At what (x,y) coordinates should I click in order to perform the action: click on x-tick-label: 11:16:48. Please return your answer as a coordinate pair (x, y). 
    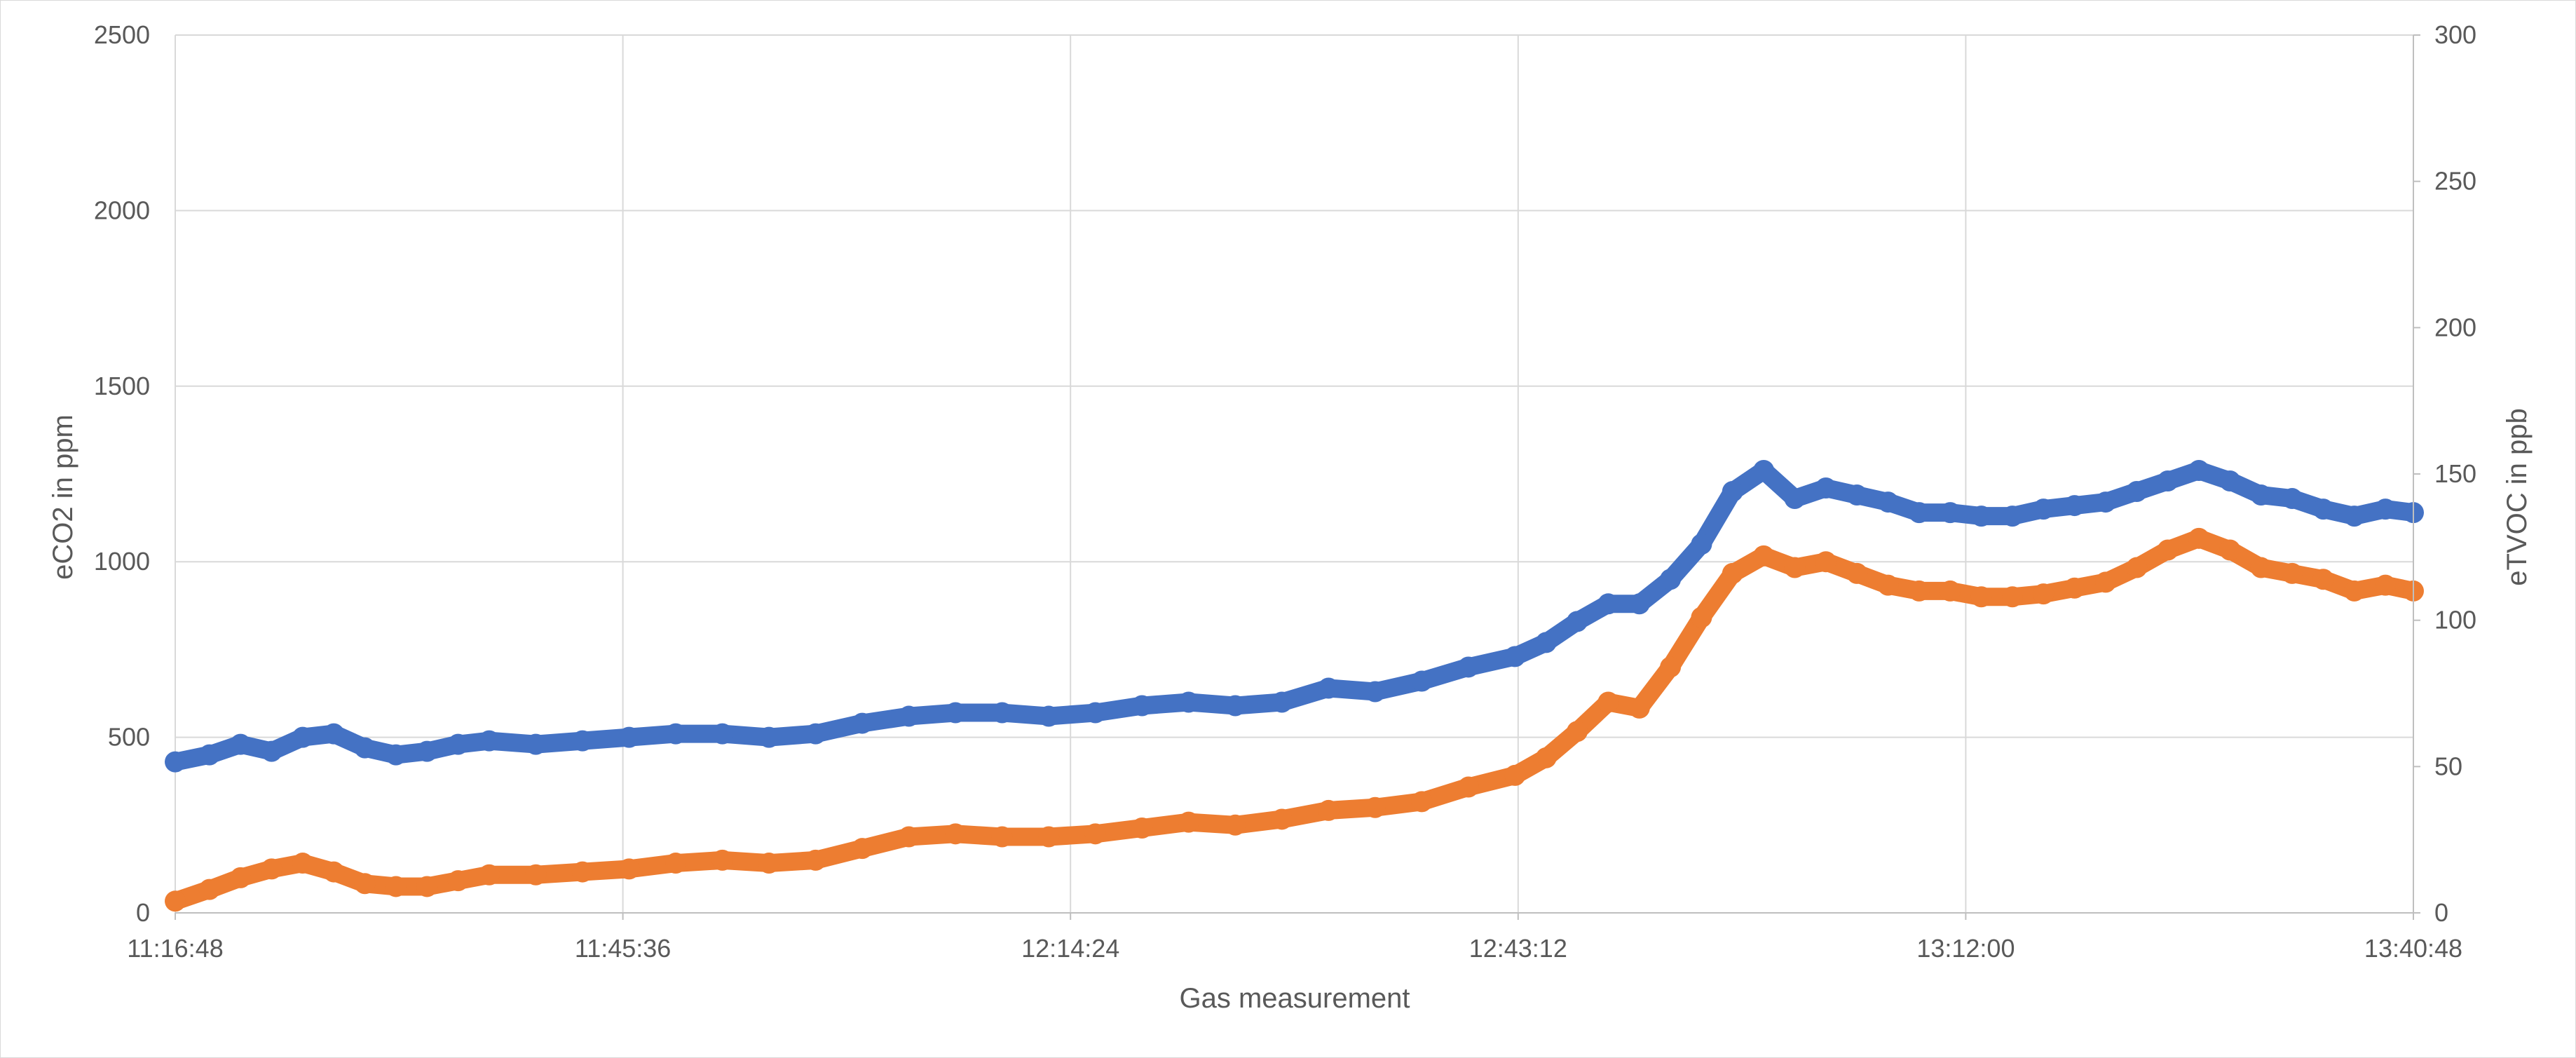
    Looking at the image, I should click on (175, 948).